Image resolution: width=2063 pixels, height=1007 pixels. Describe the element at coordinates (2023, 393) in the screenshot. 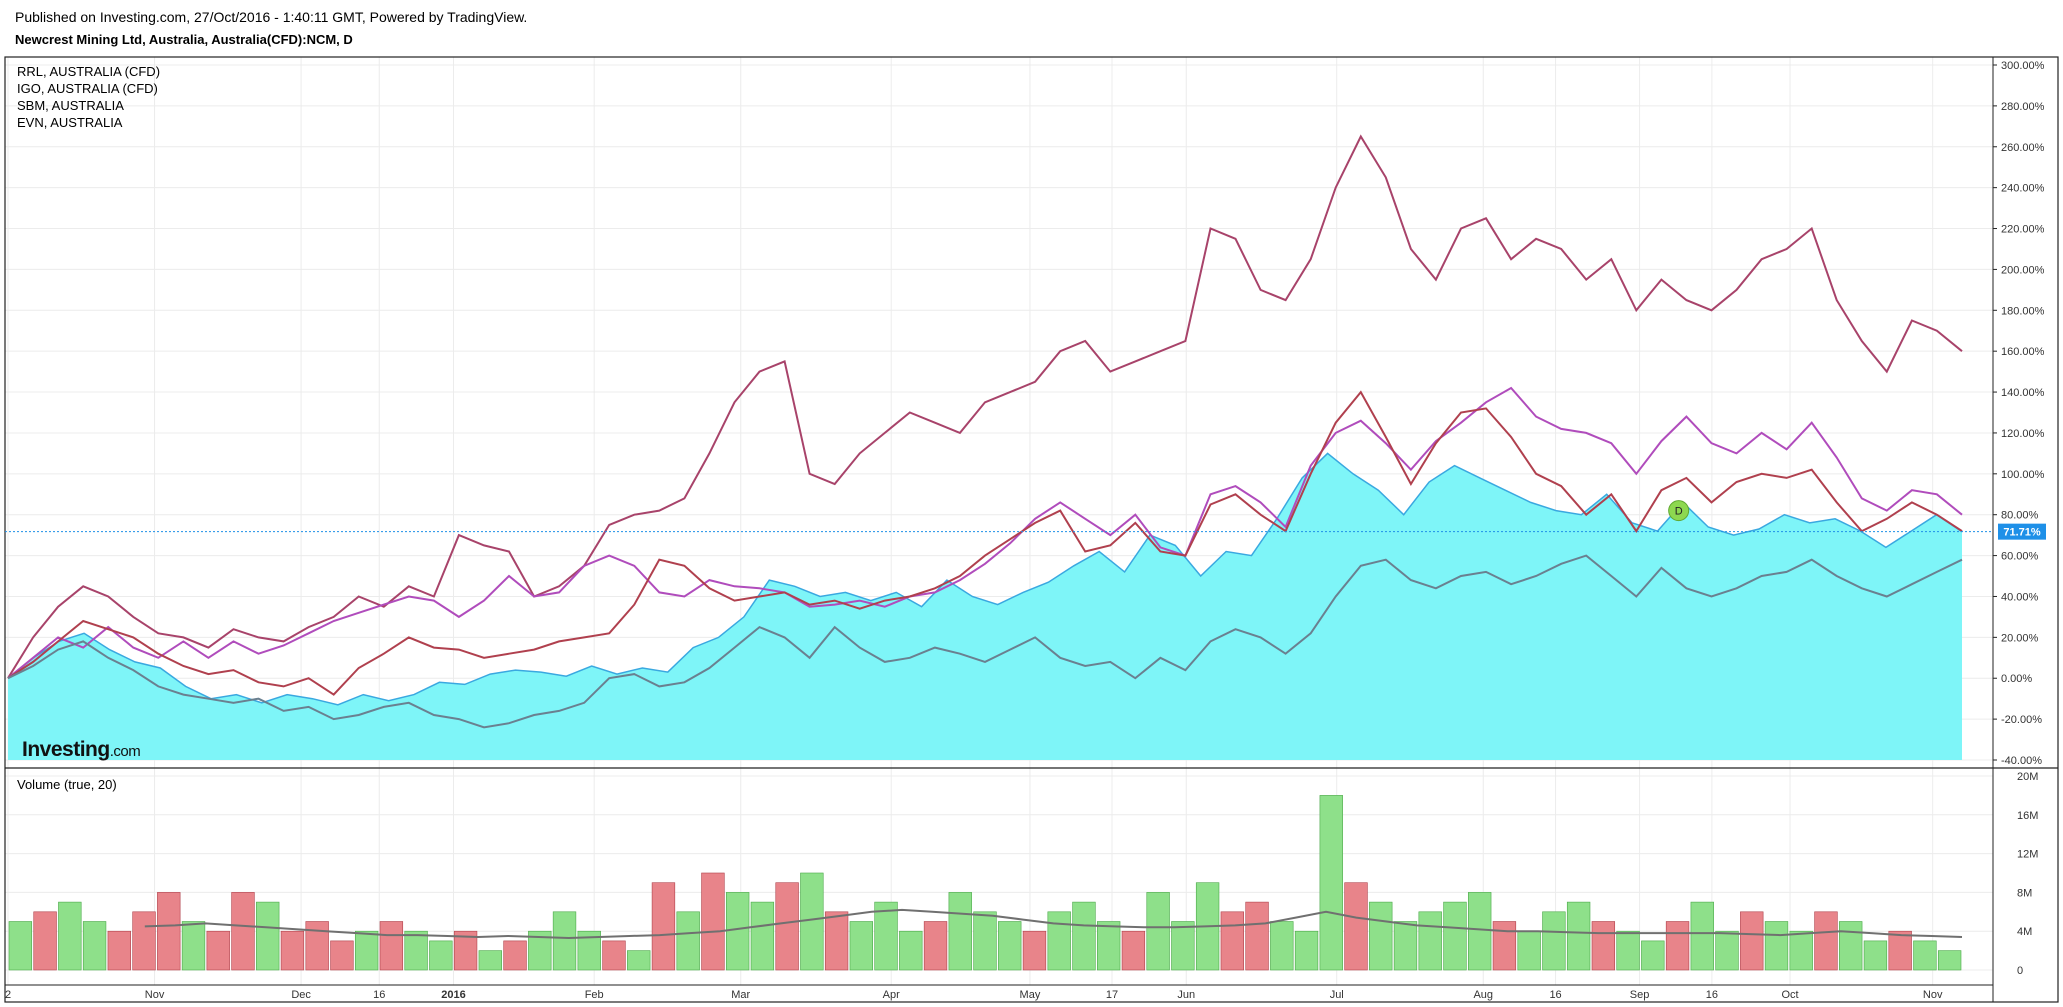

I see `y-tick-label: 140.00%` at that location.